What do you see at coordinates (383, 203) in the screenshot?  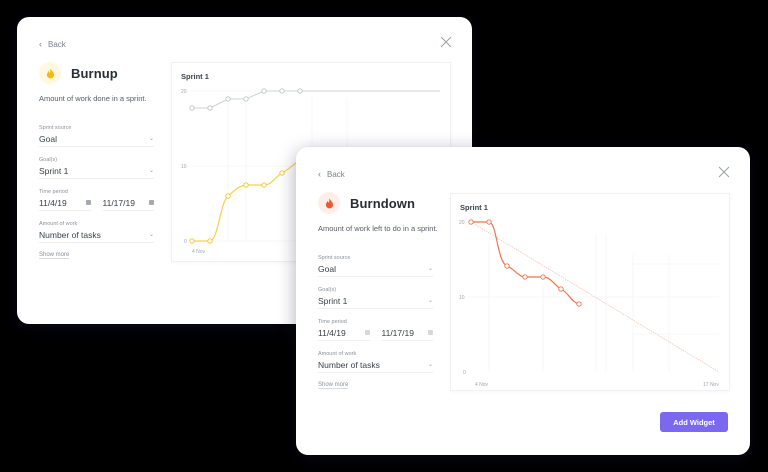 I see `widget-title: Burndown` at bounding box center [383, 203].